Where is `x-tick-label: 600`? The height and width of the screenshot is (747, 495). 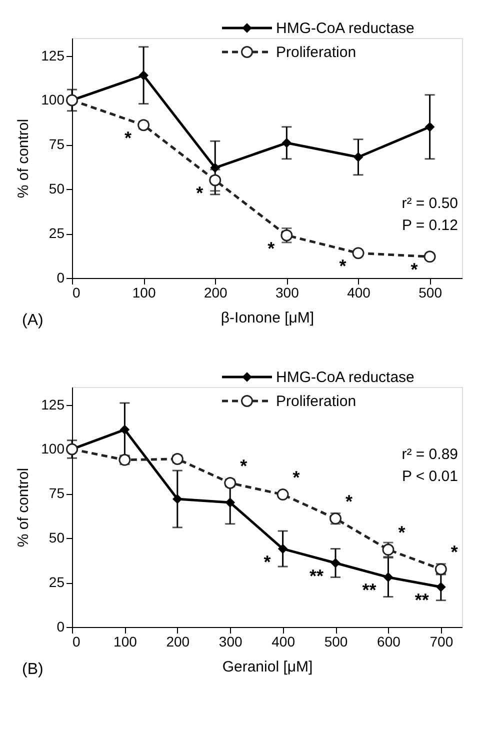 x-tick-label: 600 is located at coordinates (389, 642).